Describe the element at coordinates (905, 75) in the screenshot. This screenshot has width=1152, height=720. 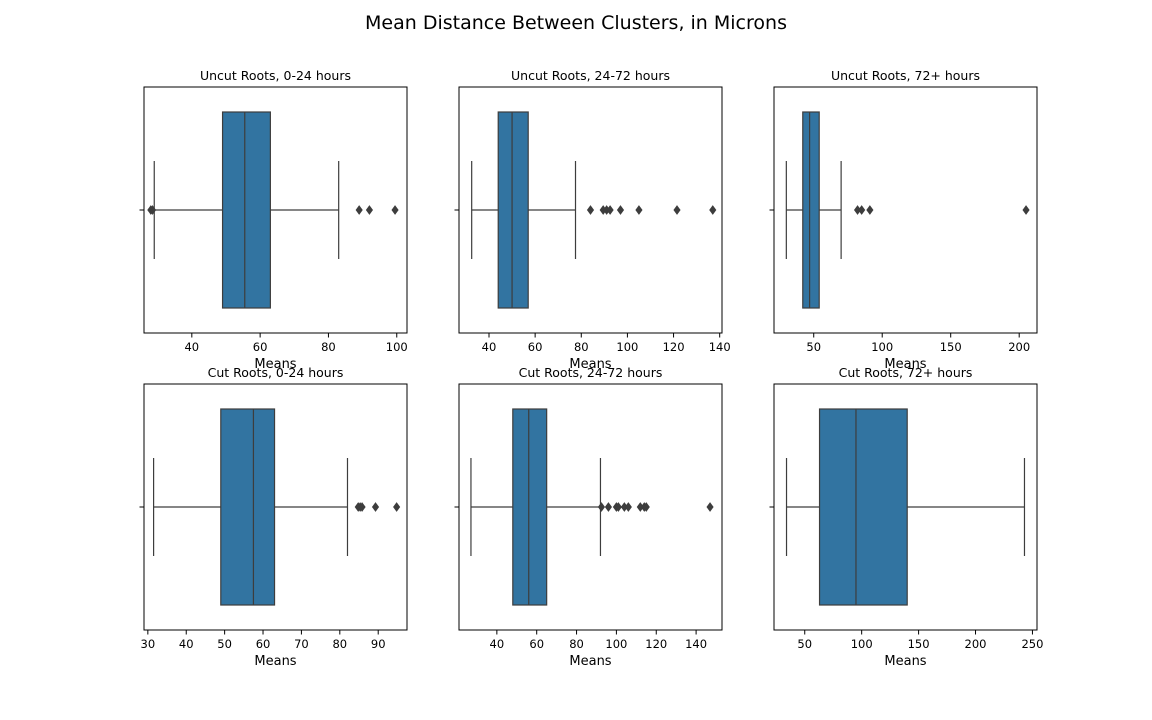
I see `subplot-title: Uncut Roots, 72+ hours` at that location.